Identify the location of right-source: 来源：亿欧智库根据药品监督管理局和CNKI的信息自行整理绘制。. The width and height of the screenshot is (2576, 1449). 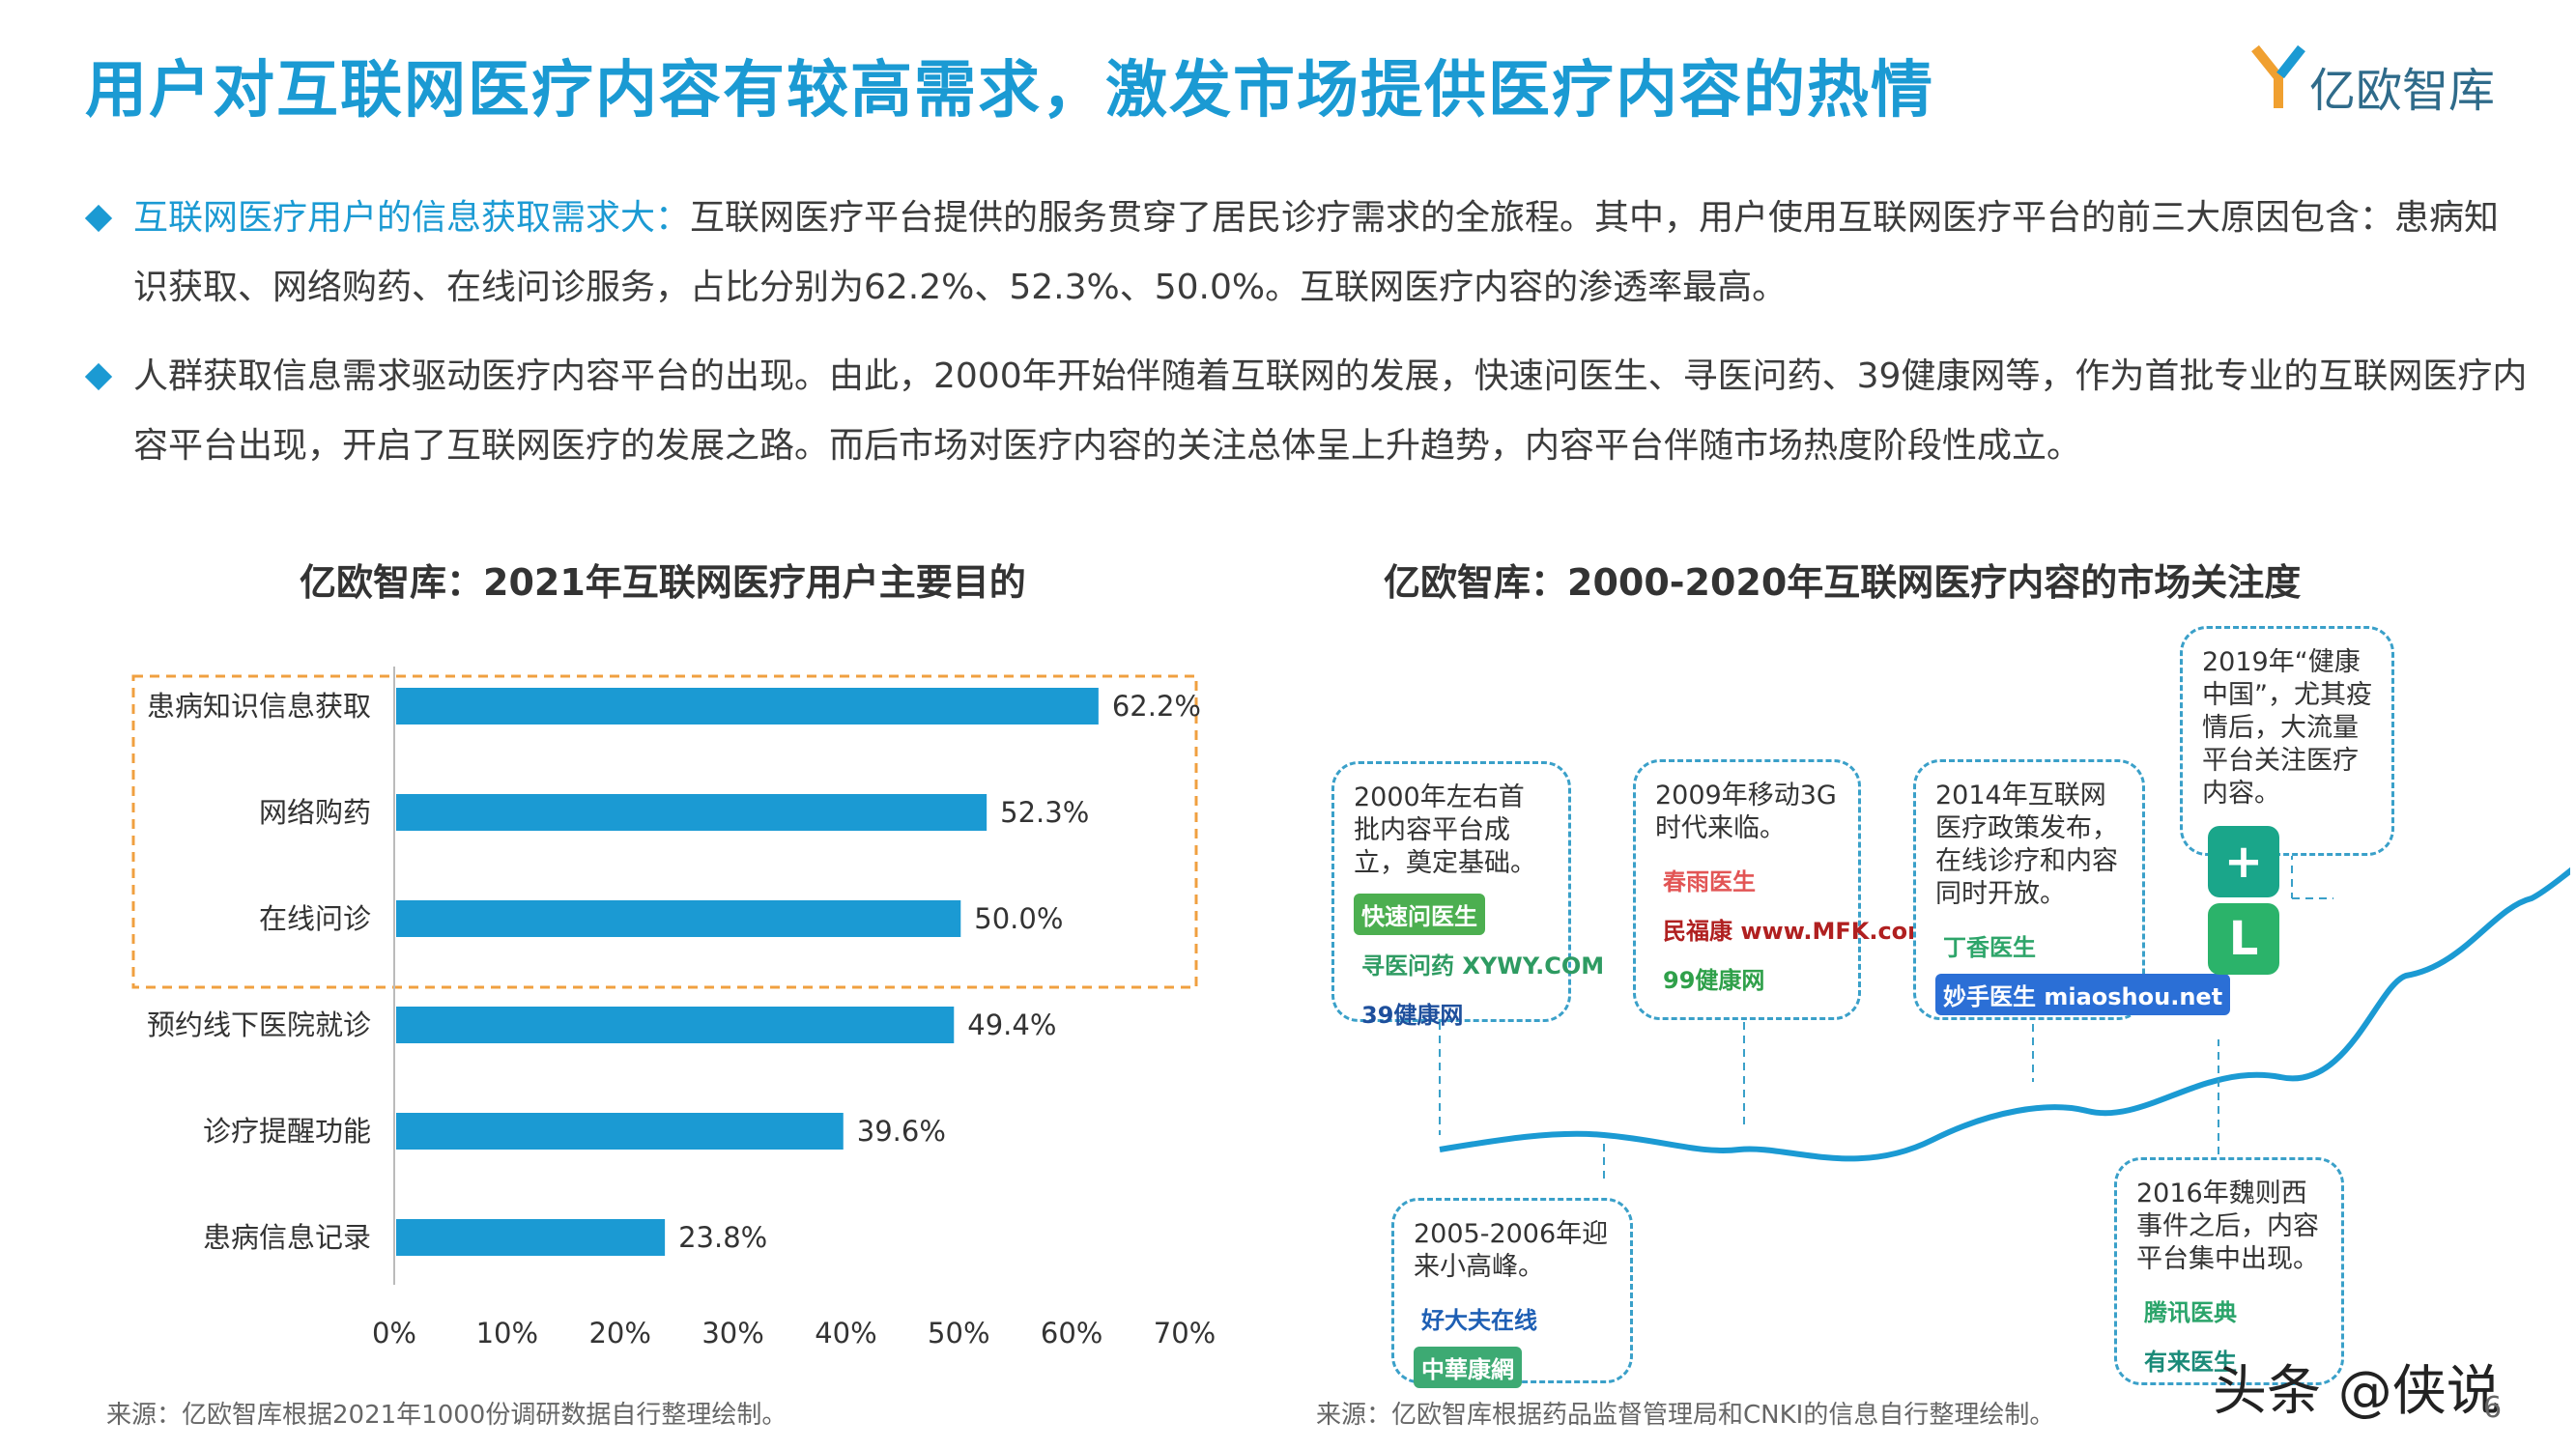
(1686, 1415).